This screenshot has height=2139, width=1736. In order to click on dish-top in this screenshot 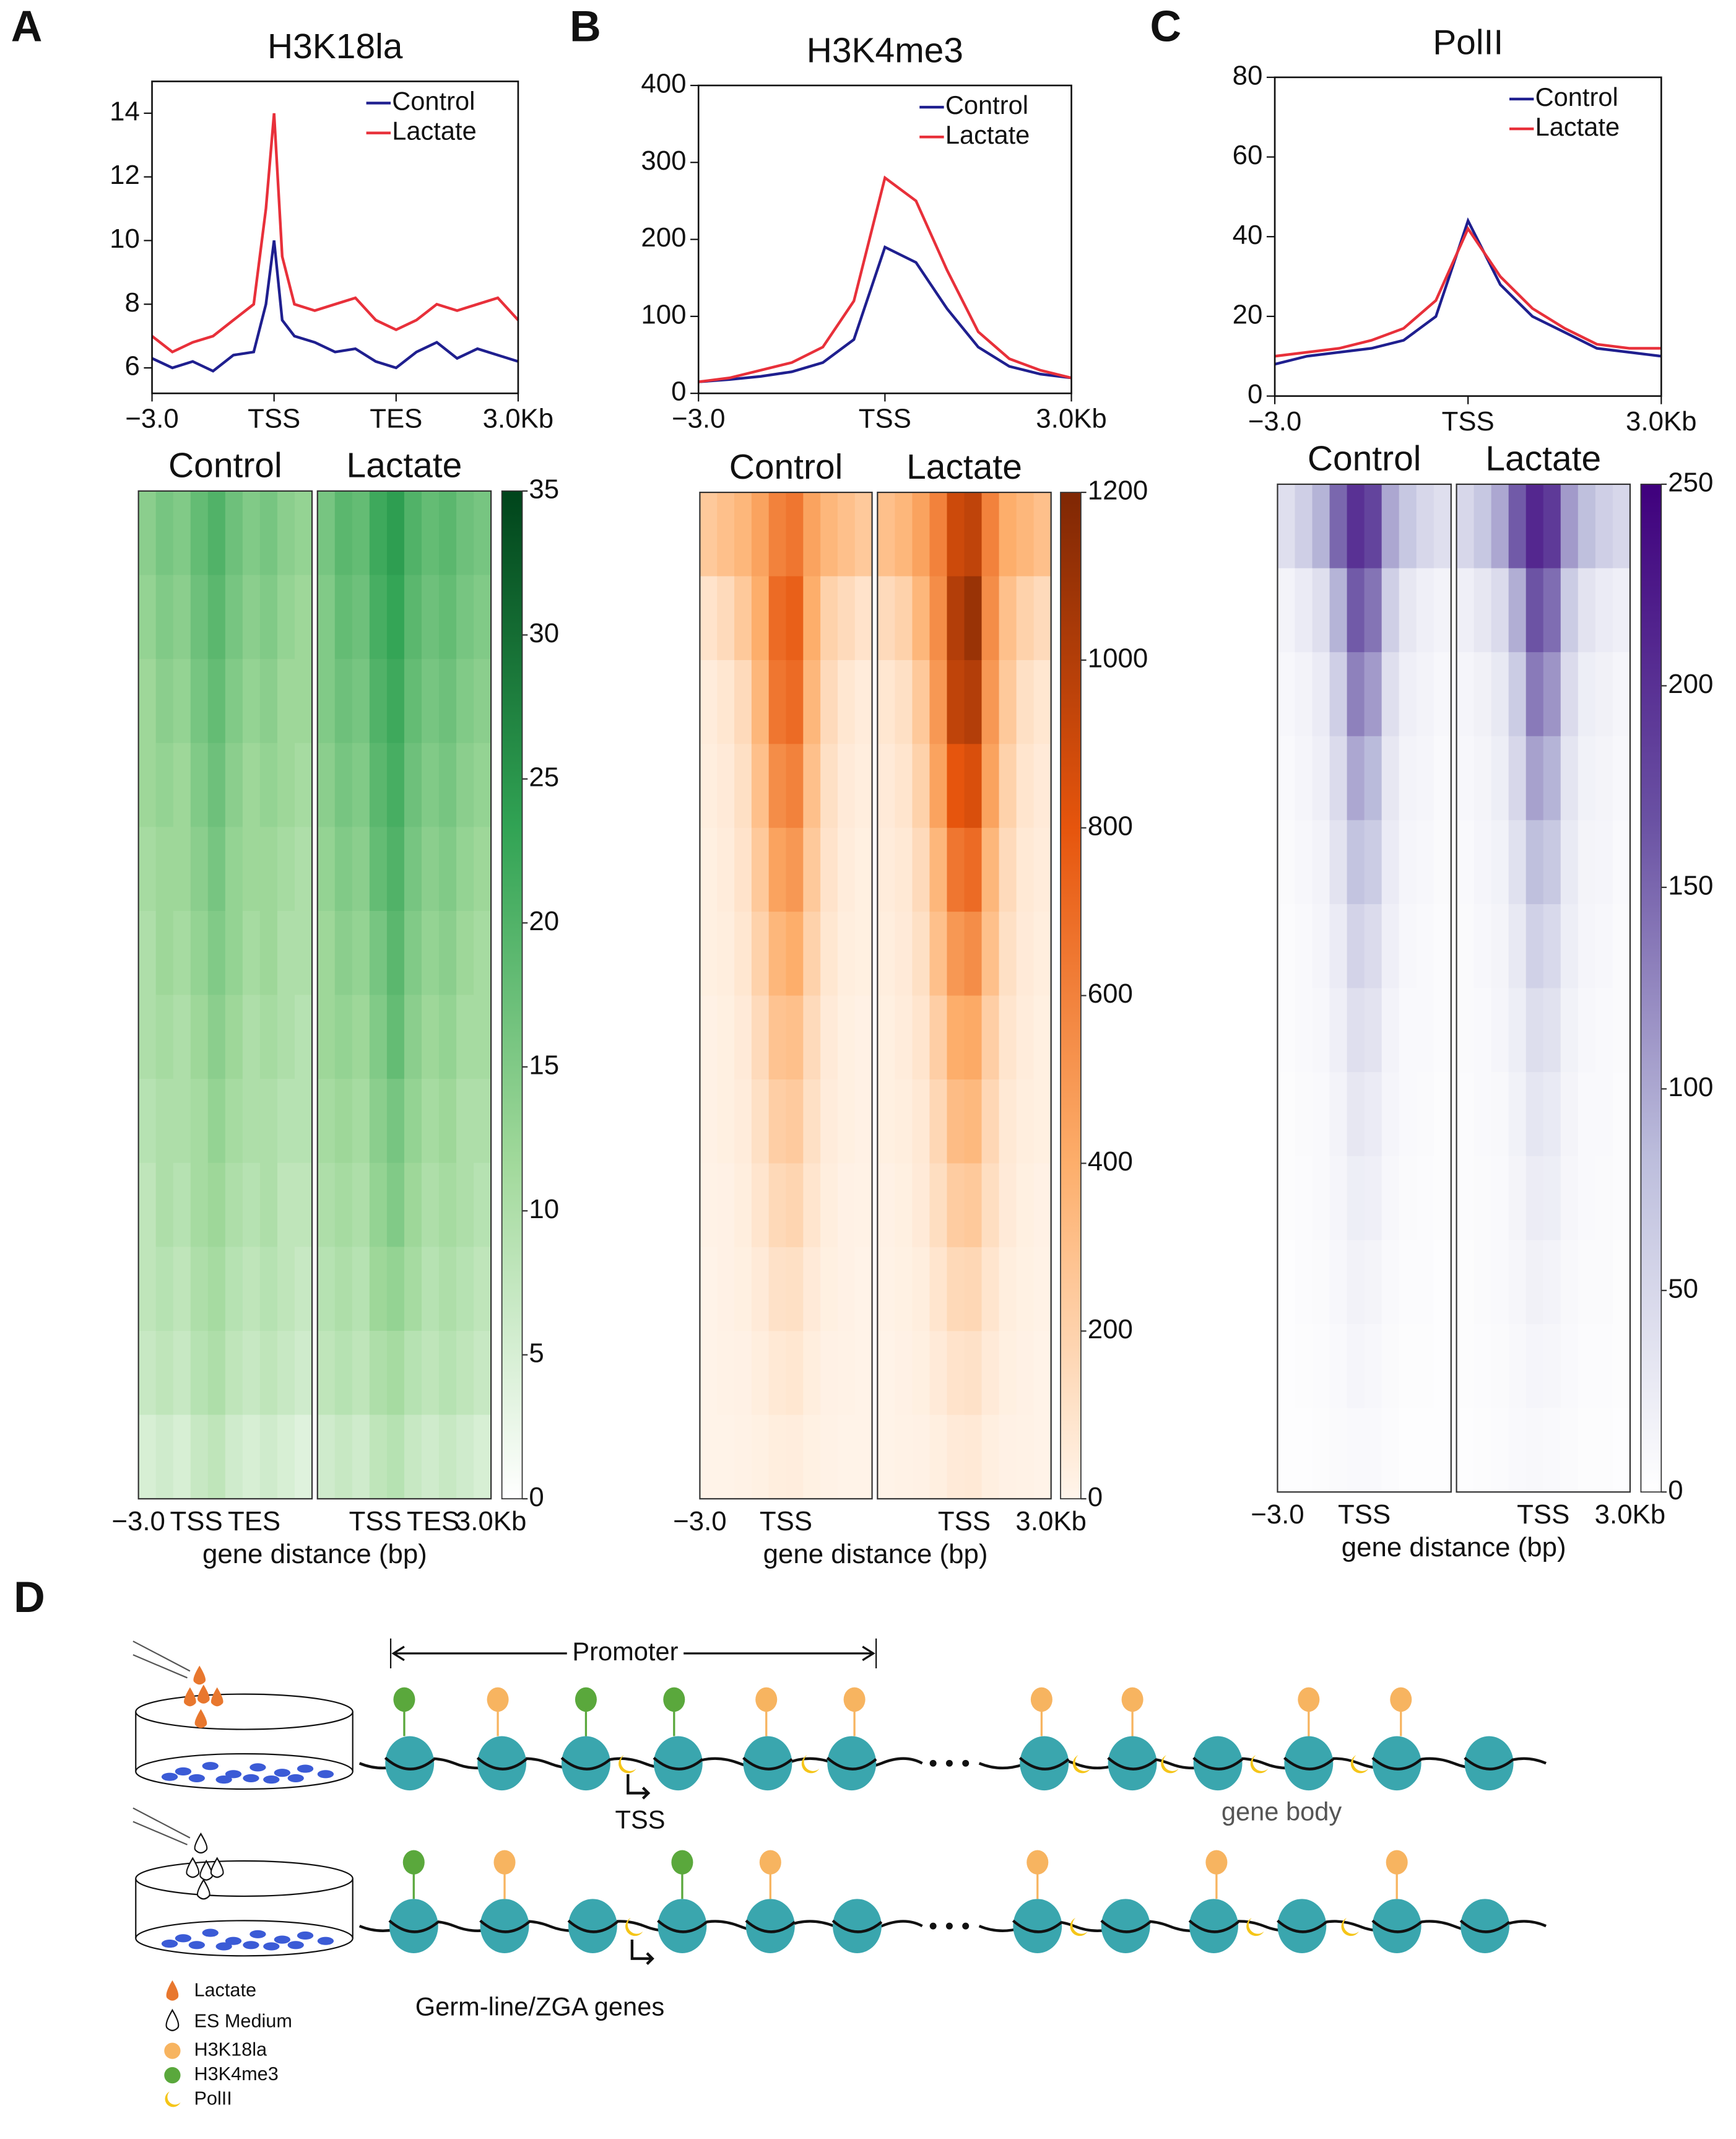, I will do `click(244, 1878)`.